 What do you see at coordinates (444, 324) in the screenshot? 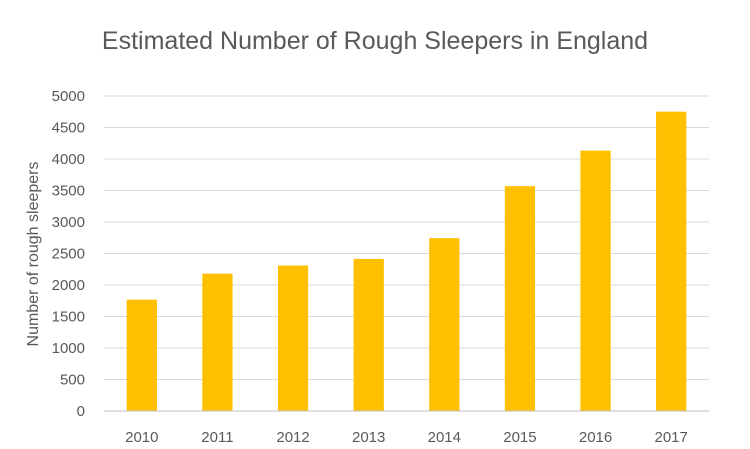
I see `bar-2014` at bounding box center [444, 324].